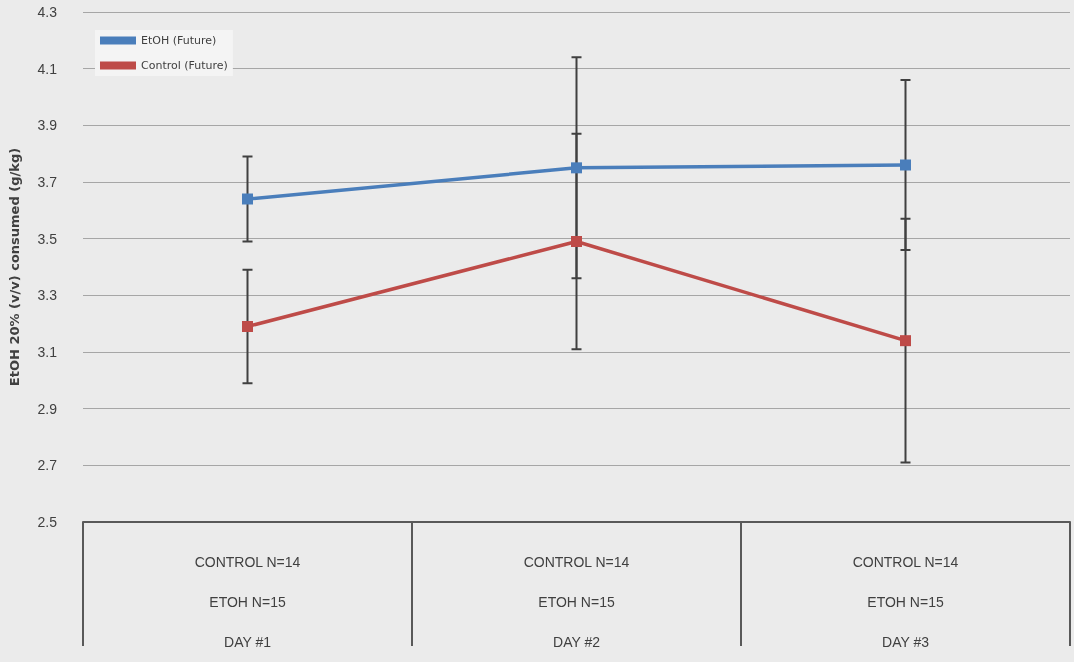 This screenshot has height=662, width=1074. What do you see at coordinates (47, 12) in the screenshot?
I see `y-tick-label: 4.3` at bounding box center [47, 12].